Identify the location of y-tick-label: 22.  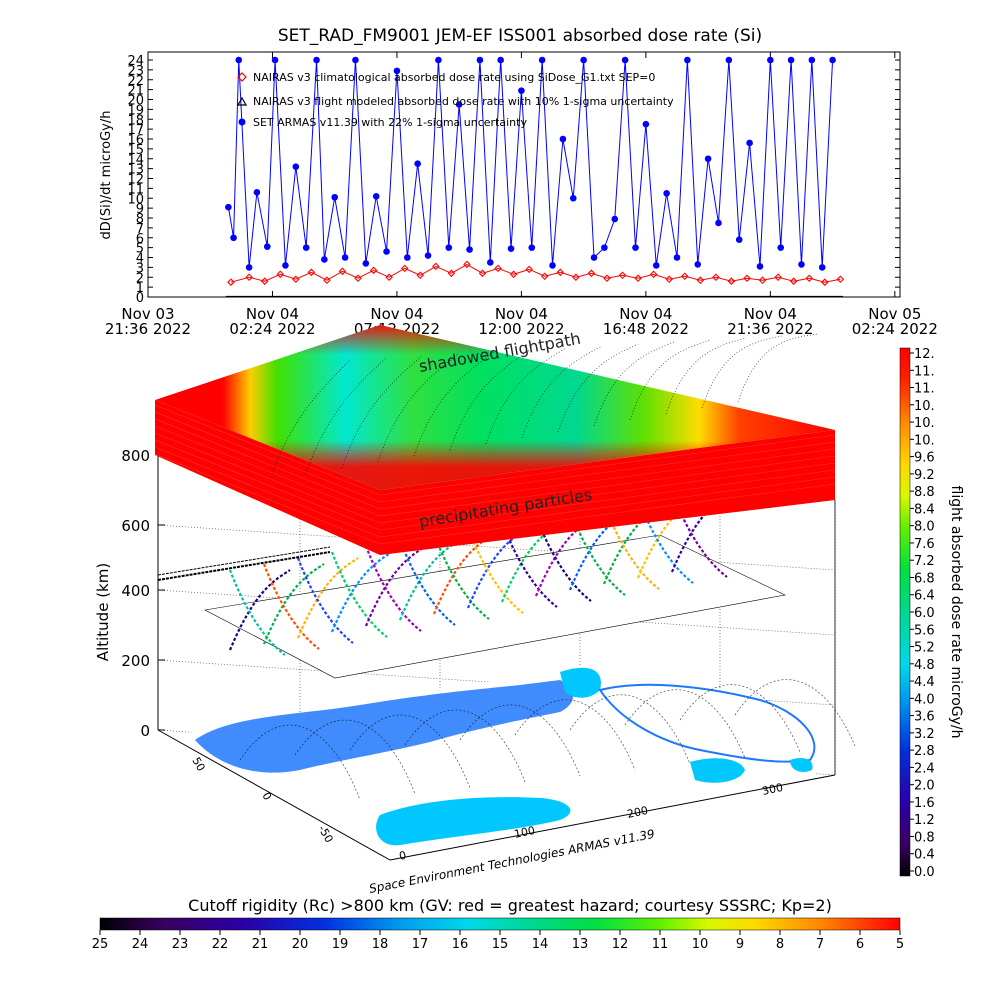
(135, 81).